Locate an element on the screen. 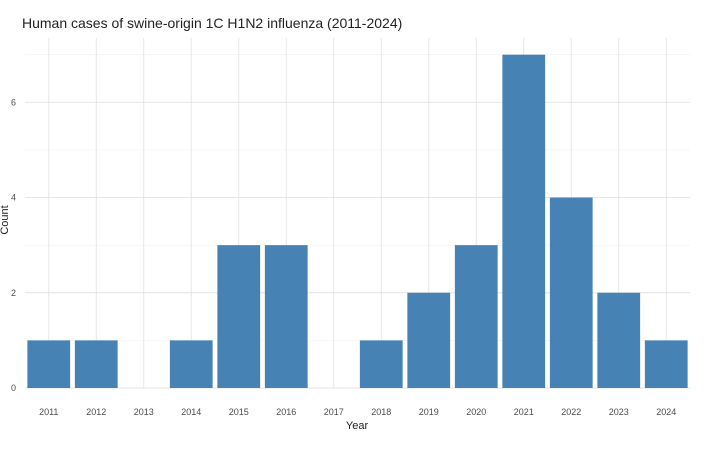  x-tick-label: 2015 is located at coordinates (239, 412).